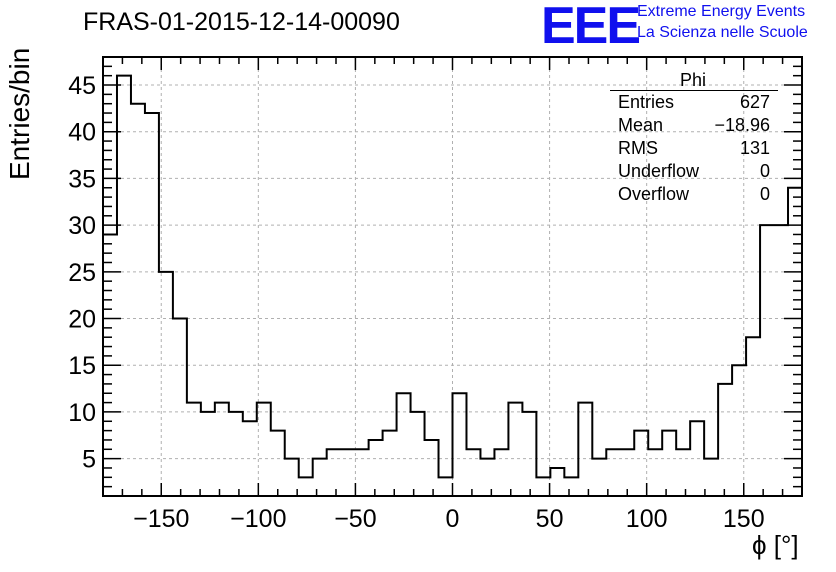  What do you see at coordinates (161, 519) in the screenshot?
I see `x-tick-label: −150` at bounding box center [161, 519].